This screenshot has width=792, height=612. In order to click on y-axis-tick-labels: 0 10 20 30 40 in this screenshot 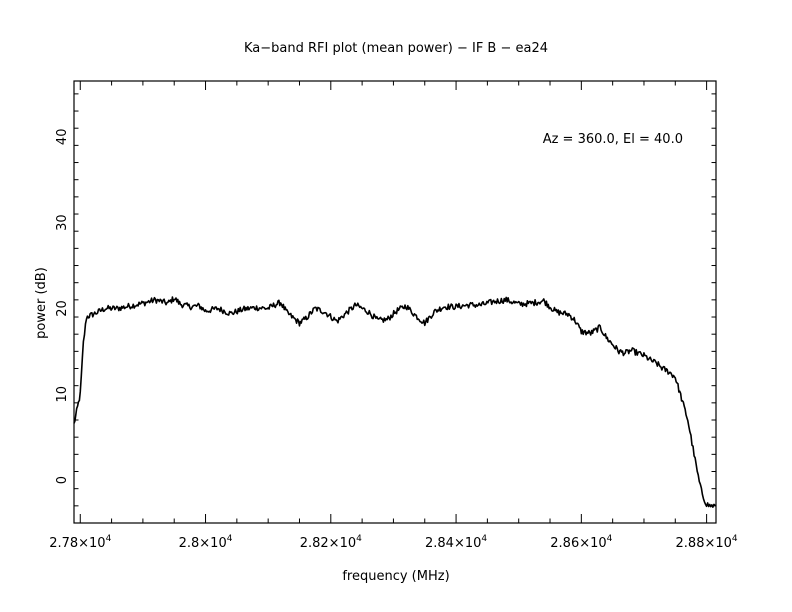, I will do `click(62, 307)`.